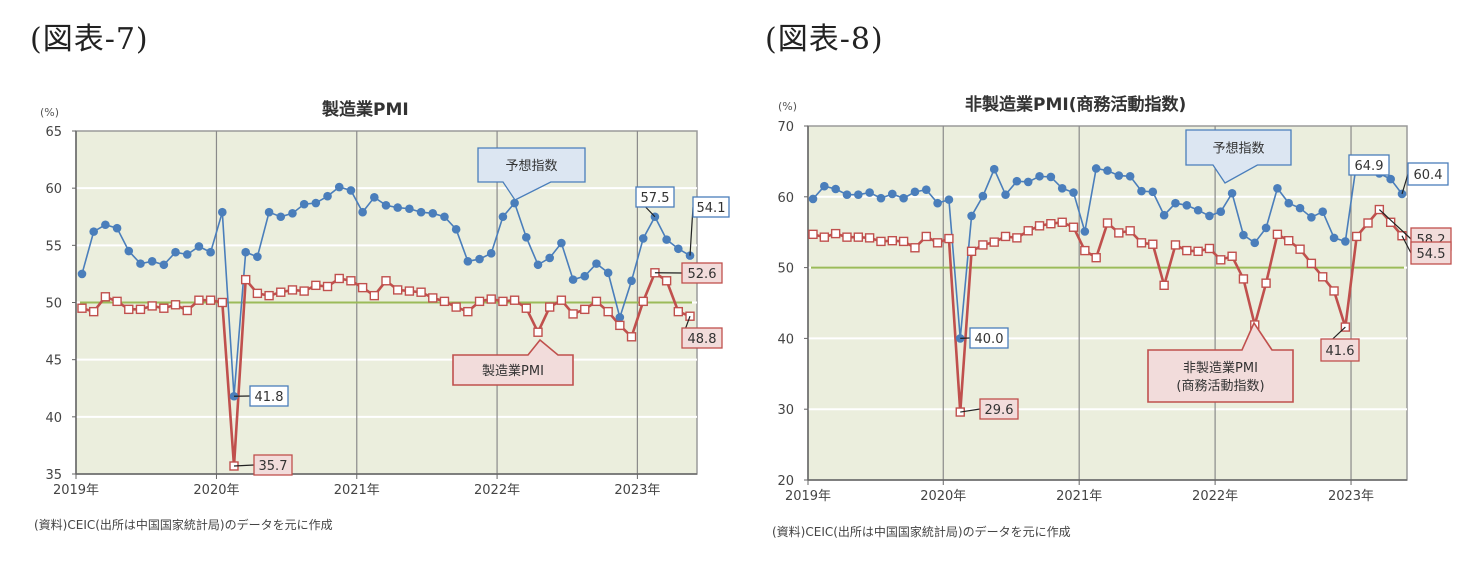 The height and width of the screenshot is (573, 1477). I want to click on y-tick-label: 20, so click(785, 481).